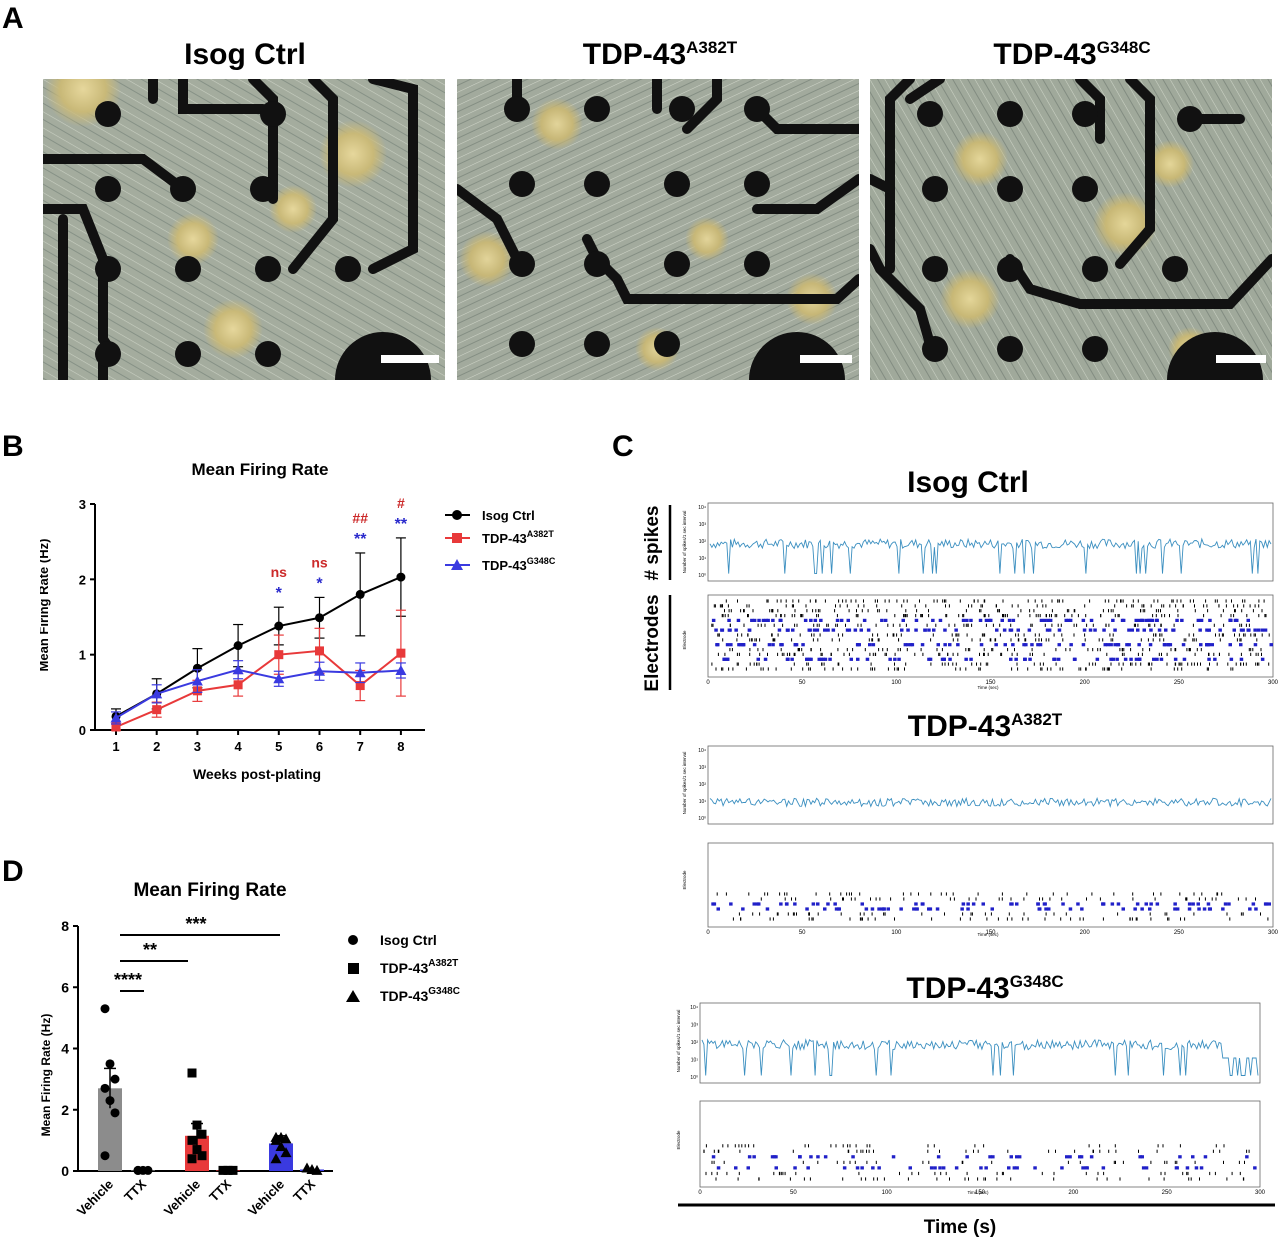  What do you see at coordinates (279, 626) in the screenshot?
I see `data-point` at bounding box center [279, 626].